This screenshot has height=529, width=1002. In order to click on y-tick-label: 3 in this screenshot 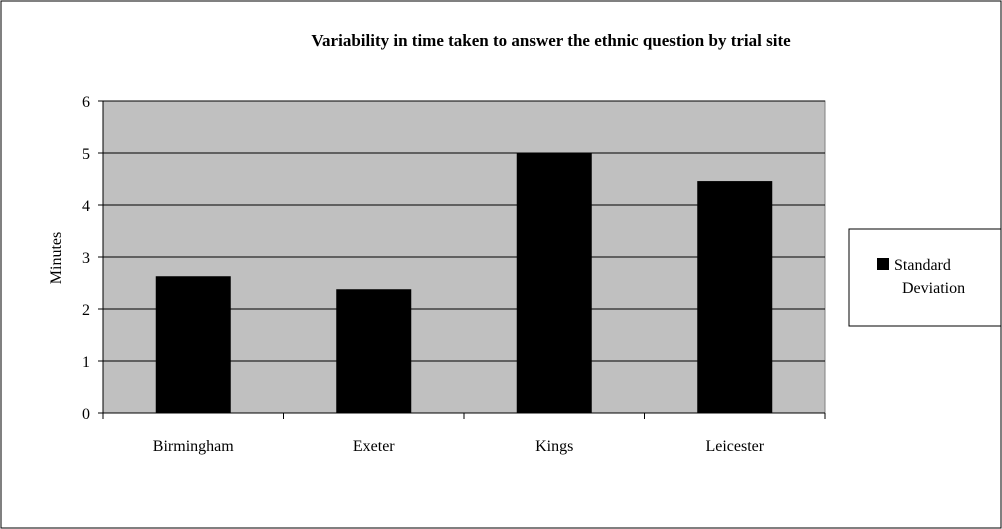, I will do `click(86, 258)`.